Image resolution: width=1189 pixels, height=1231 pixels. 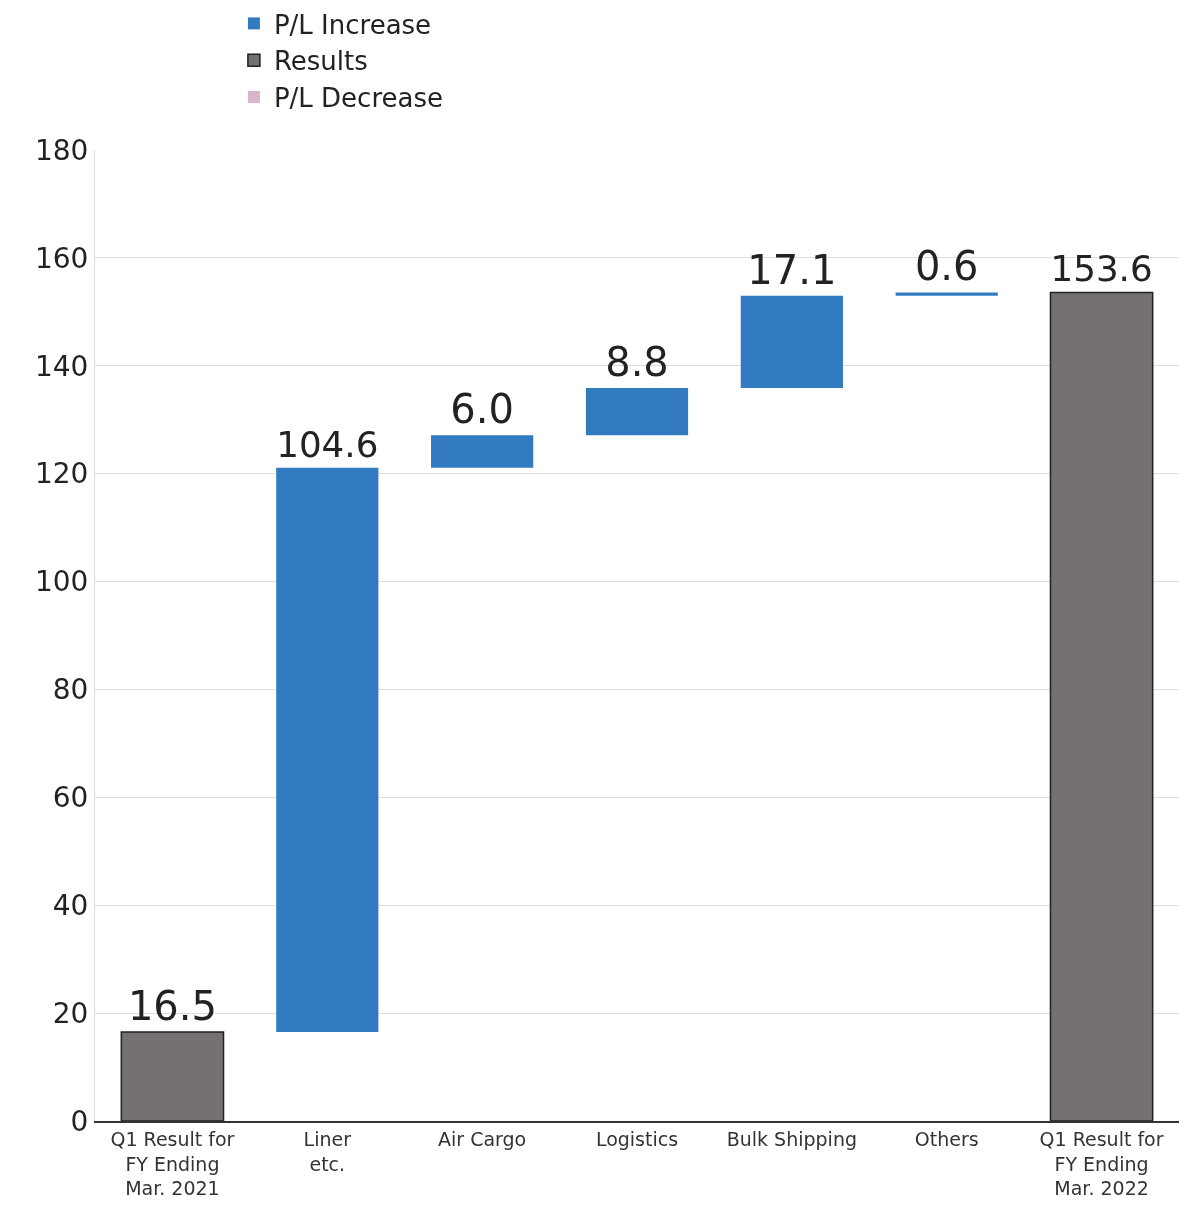 I want to click on y-tick-label: 120, so click(x=61, y=474).